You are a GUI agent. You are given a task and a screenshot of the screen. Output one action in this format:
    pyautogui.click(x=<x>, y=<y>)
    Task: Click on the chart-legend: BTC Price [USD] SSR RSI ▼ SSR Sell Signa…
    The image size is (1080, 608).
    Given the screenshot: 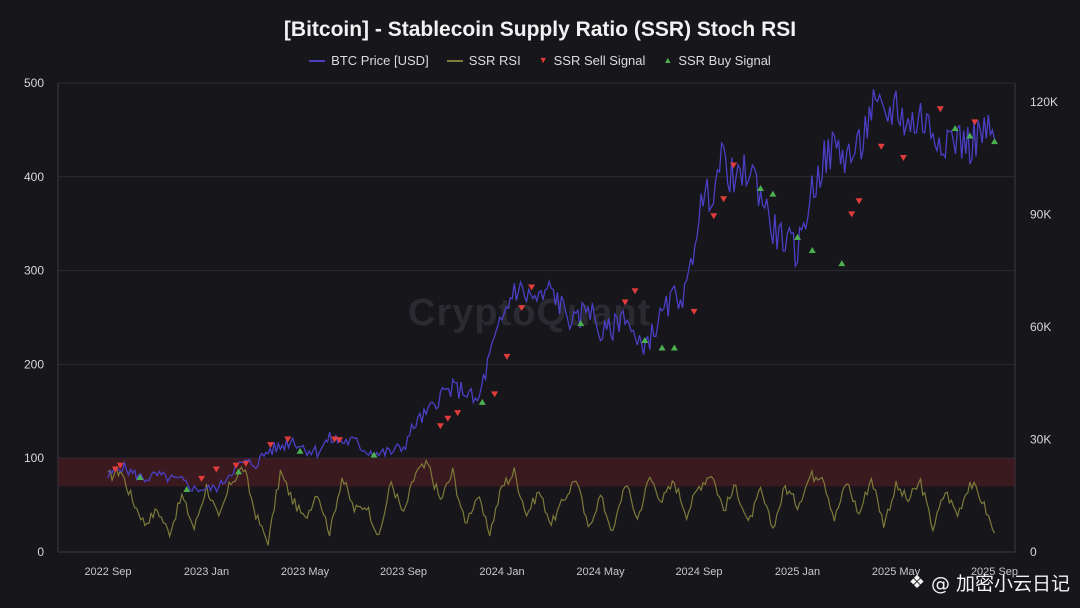 What is the action you would take?
    pyautogui.click(x=540, y=60)
    